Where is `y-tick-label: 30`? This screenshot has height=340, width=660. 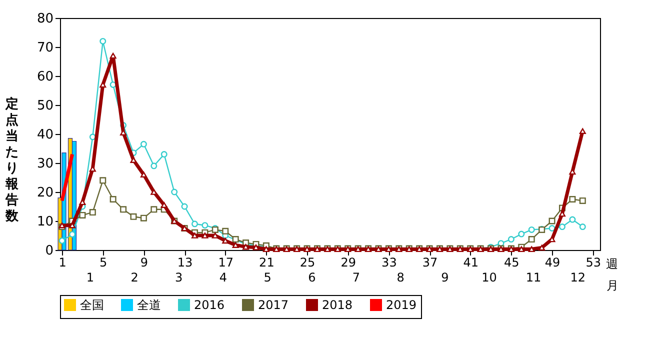
y-tick-label: 30 is located at coordinates (45, 164).